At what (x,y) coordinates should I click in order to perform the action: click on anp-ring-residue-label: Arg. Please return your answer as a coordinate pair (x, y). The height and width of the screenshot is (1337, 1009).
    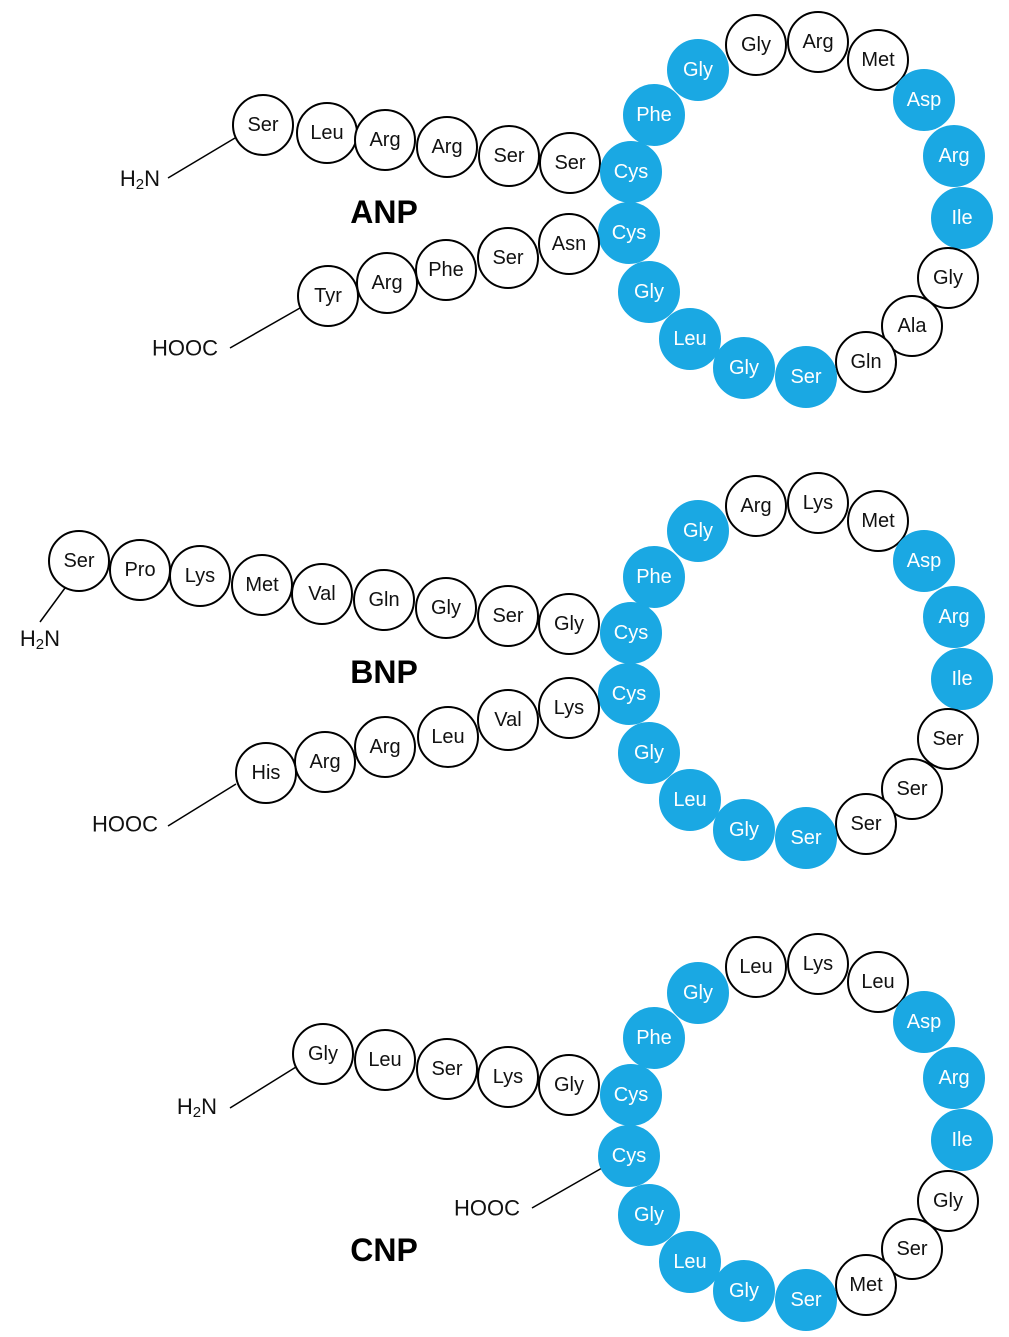
    Looking at the image, I should click on (817, 42).